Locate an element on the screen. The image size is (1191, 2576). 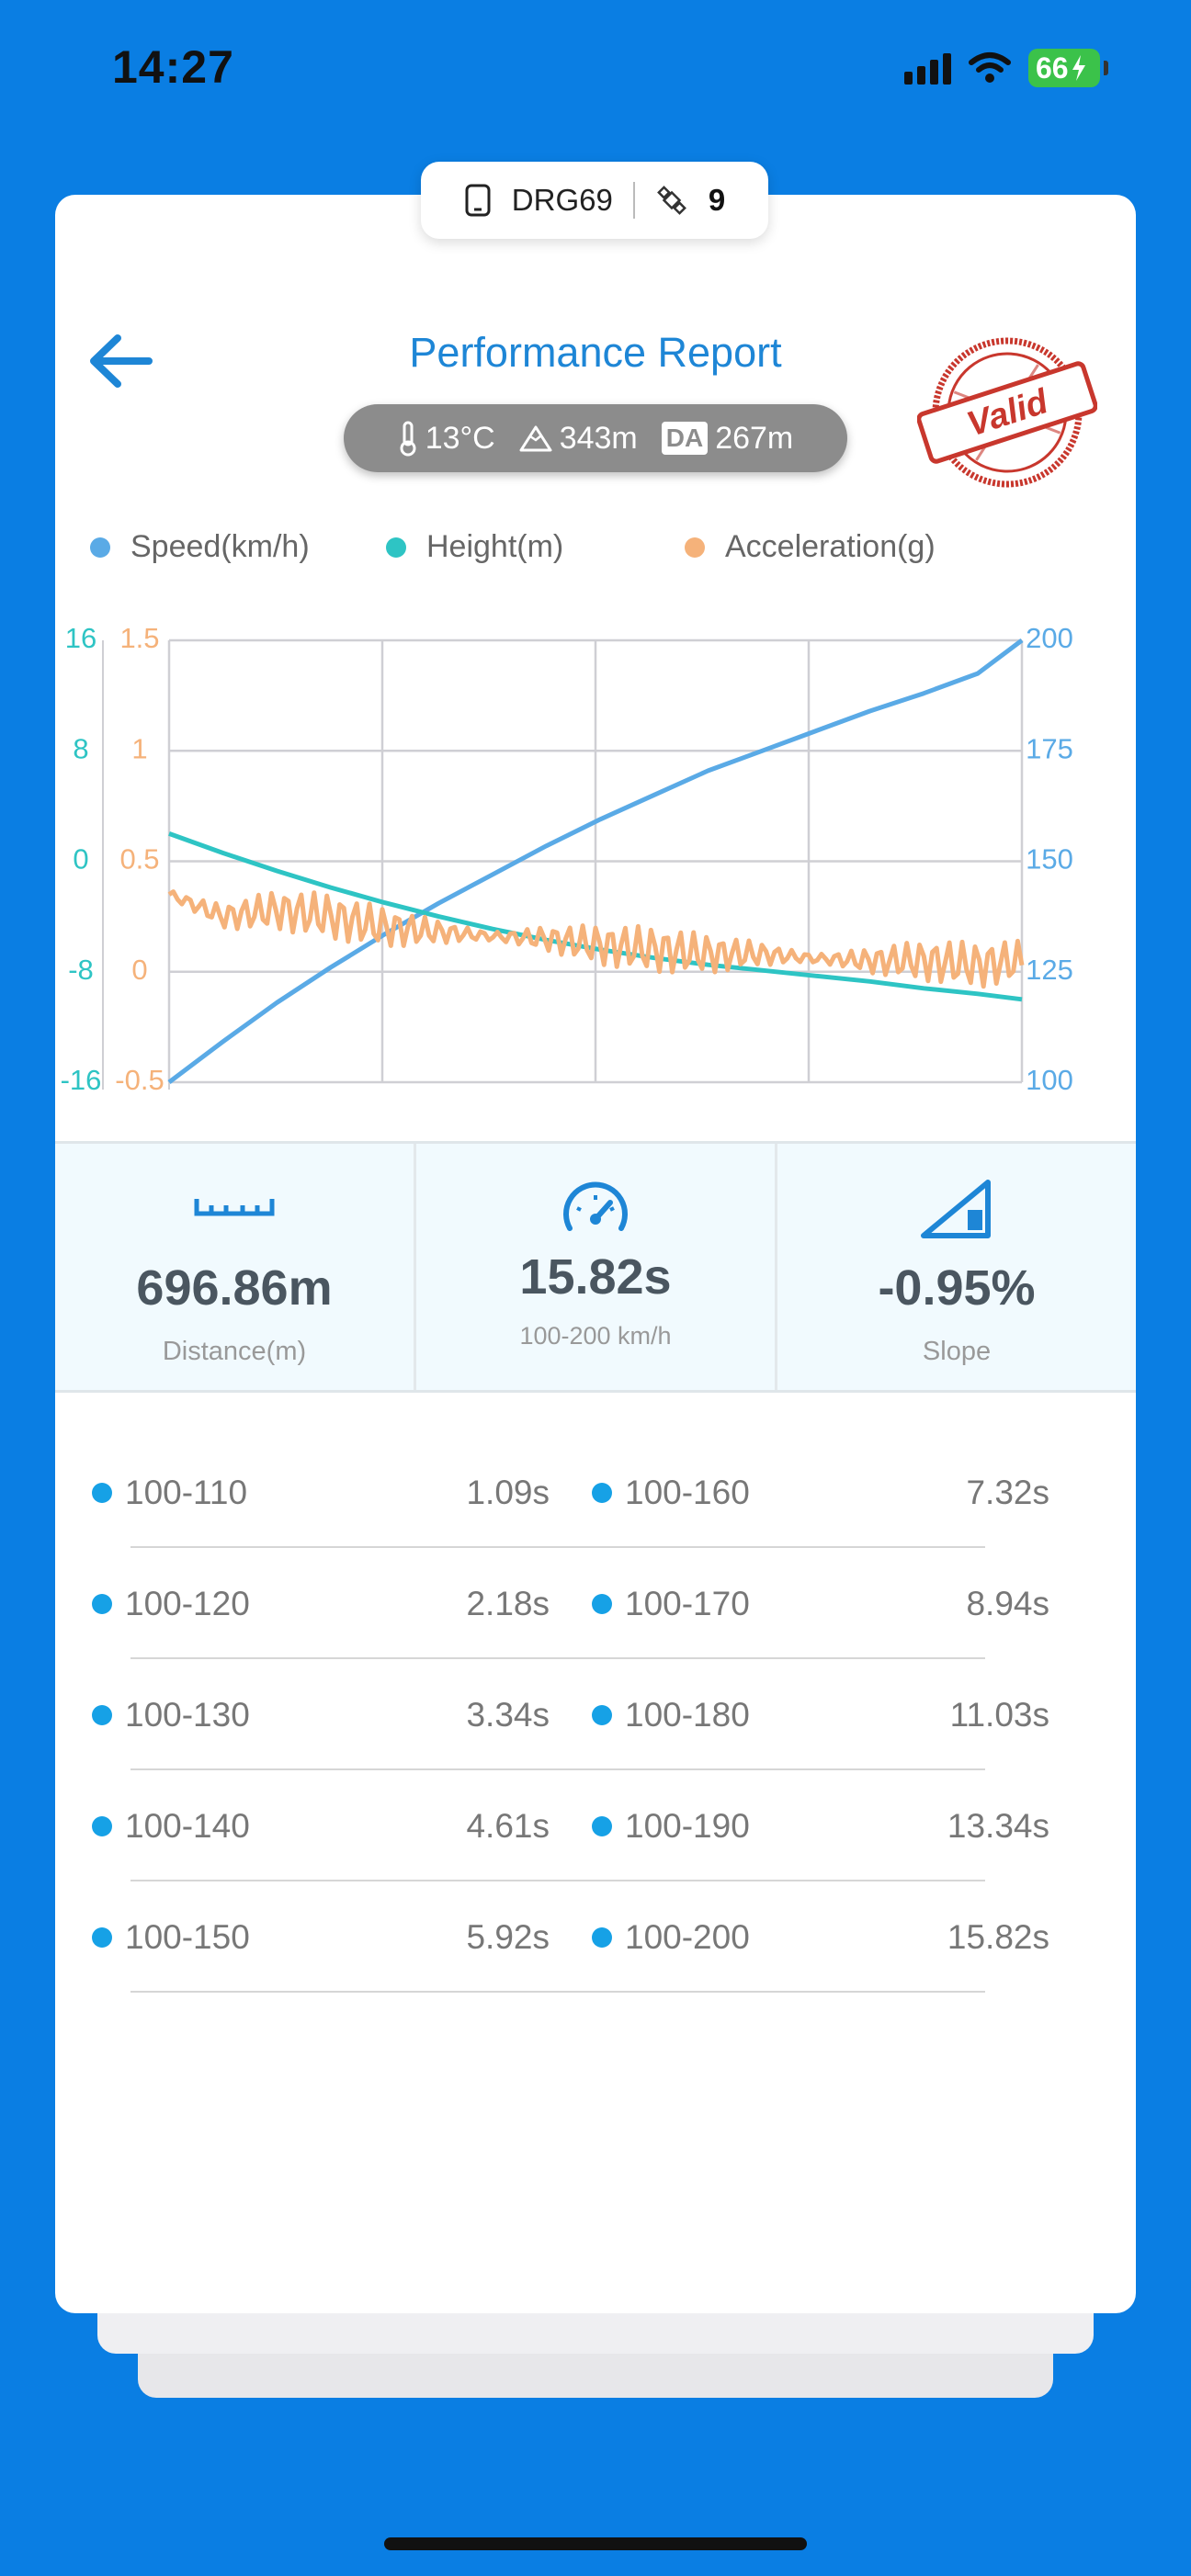
split-right: 100-170 is located at coordinates (671, 1604).